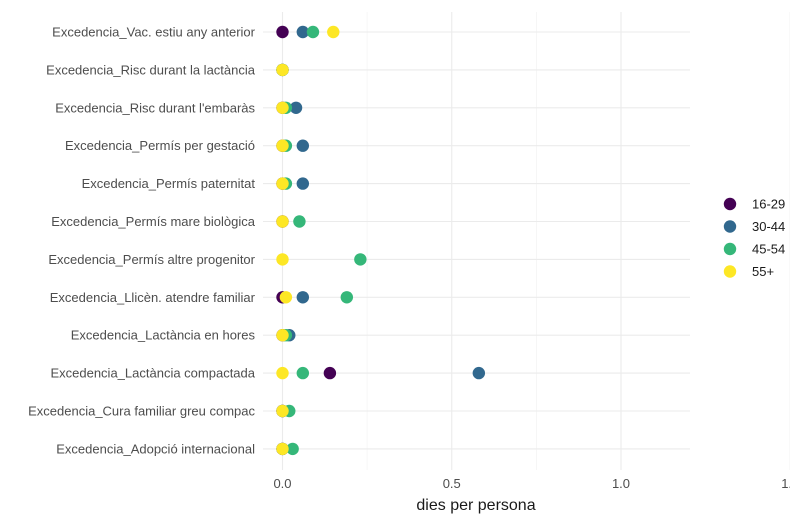  Describe the element at coordinates (153, 297) in the screenshot. I see `category-label: Excedencia_Llicèn. atendre familiar` at that location.